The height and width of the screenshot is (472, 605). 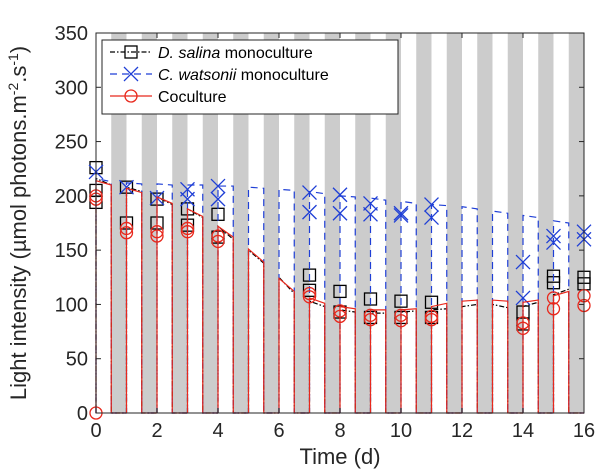 I want to click on y-tick-label-1: 50, so click(x=77, y=360).